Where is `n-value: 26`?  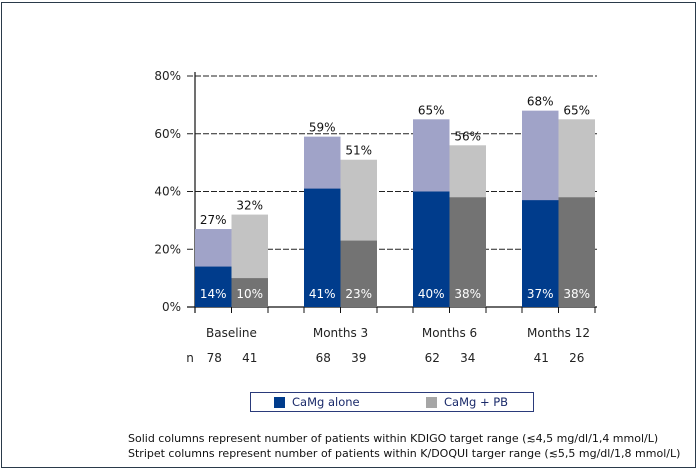 n-value: 26 is located at coordinates (576, 358).